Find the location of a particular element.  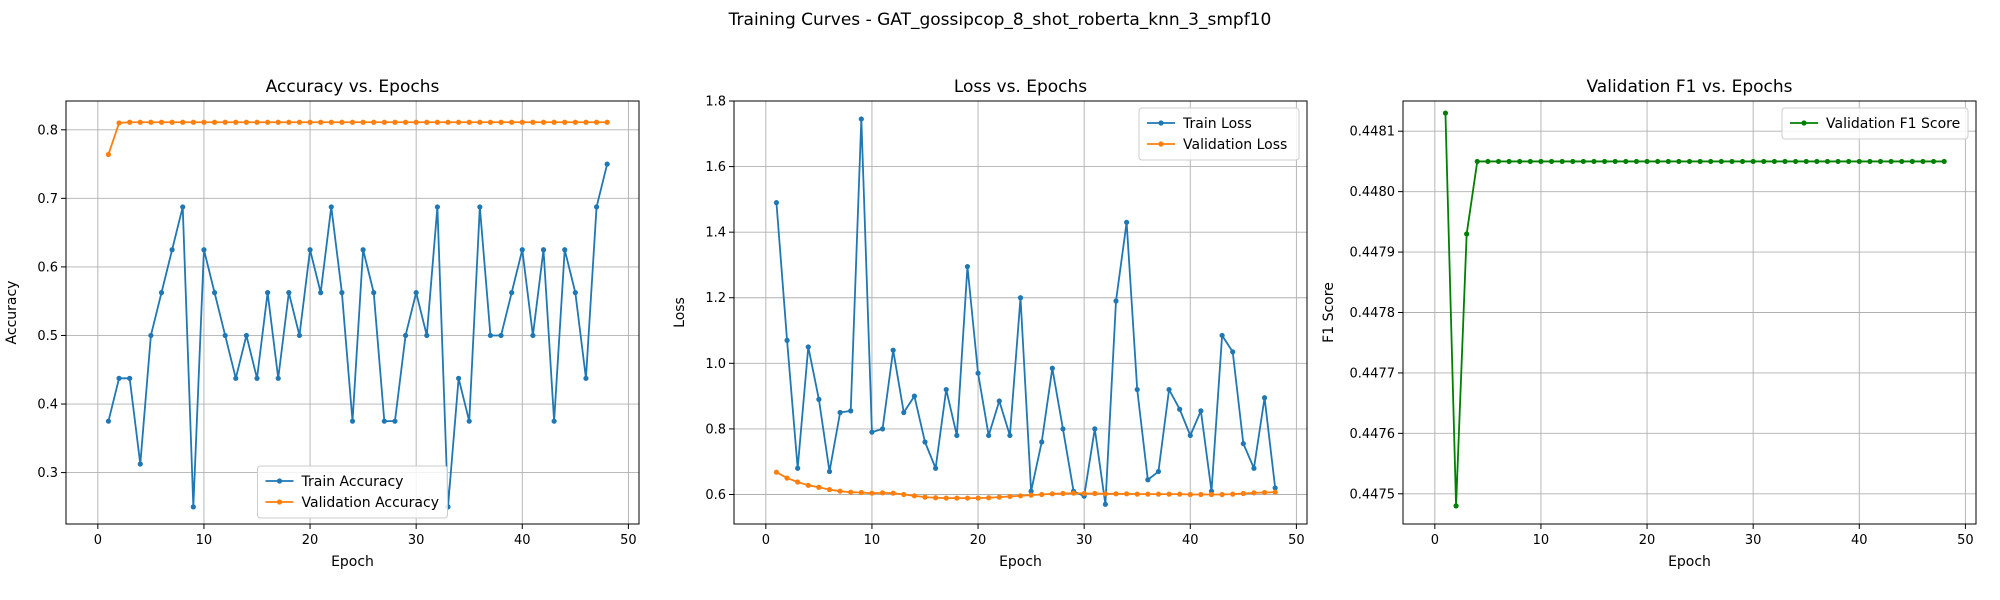

y-tick-label: 0.4479 is located at coordinates (1373, 253).